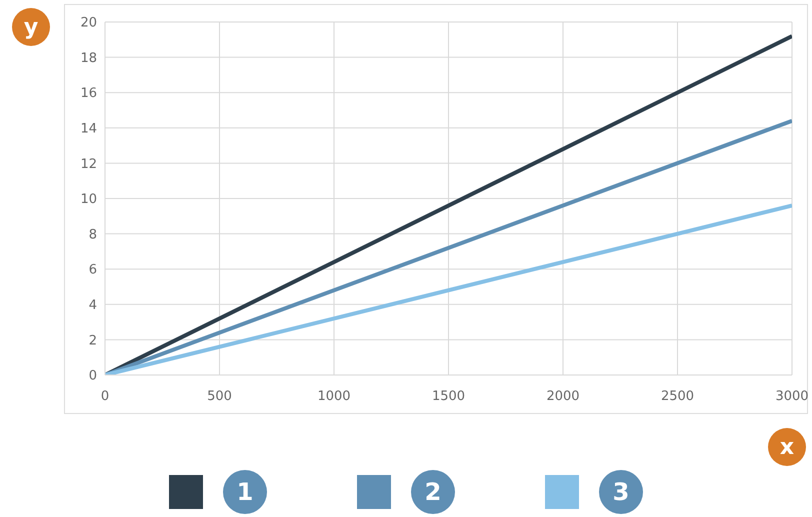  Describe the element at coordinates (88, 129) in the screenshot. I see `y-tick-label: 14` at that location.